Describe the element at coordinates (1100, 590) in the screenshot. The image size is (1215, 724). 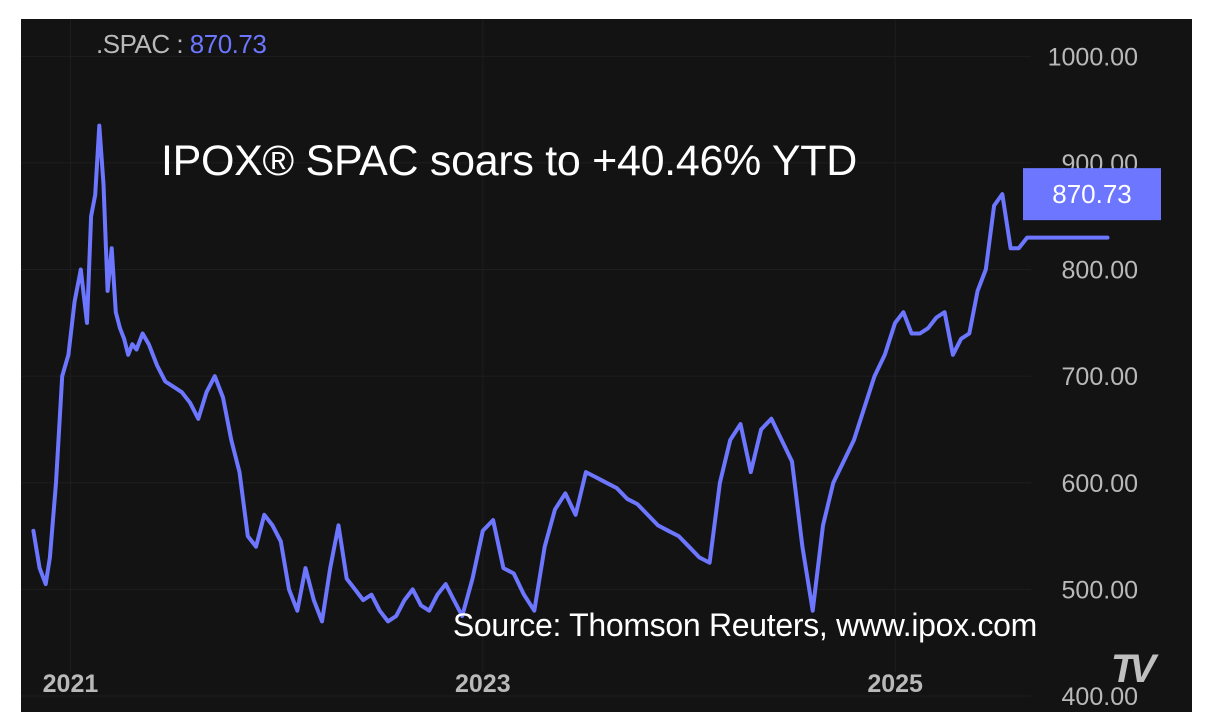
I see `y-tick-label: 500.00` at that location.